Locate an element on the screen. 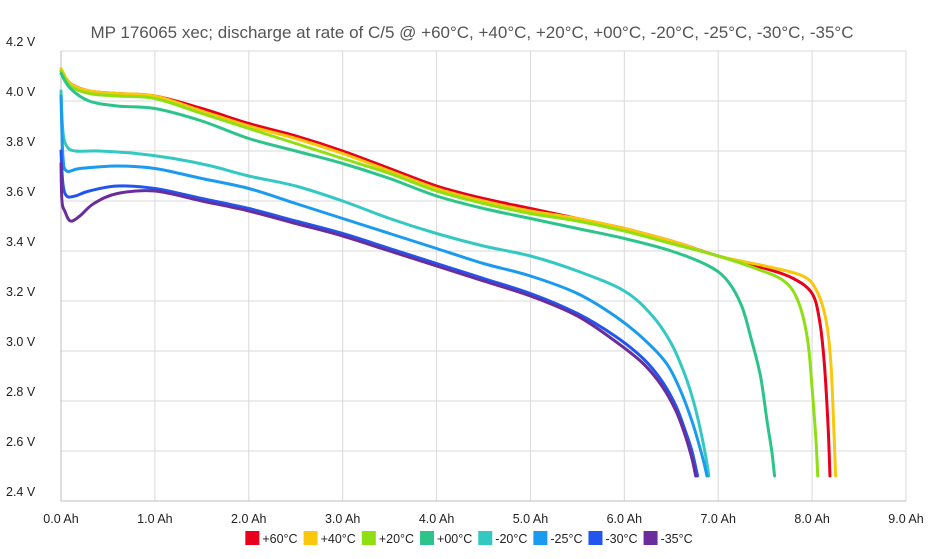 Image resolution: width=932 pixels, height=559 pixels. y-tick-label: 4.0 V is located at coordinates (21, 92).